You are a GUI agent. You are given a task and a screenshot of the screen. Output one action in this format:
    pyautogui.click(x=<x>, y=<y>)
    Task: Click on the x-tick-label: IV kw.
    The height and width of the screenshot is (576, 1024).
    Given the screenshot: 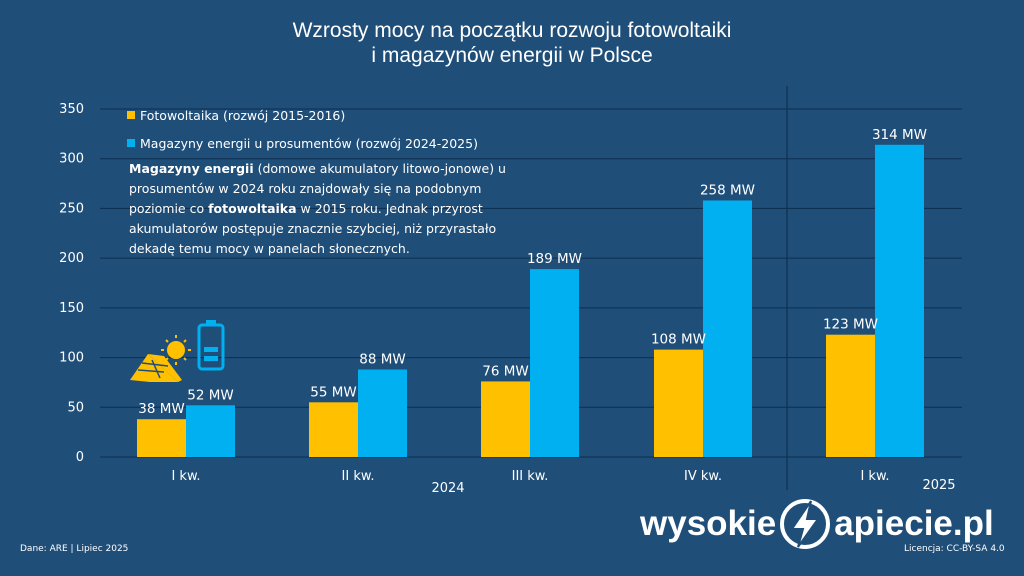 What is the action you would take?
    pyautogui.click(x=703, y=476)
    